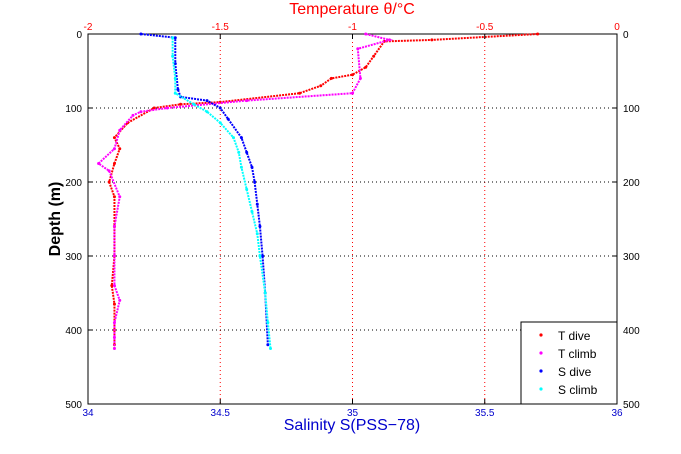  What do you see at coordinates (73, 331) in the screenshot?
I see `left-tick-label: 400` at bounding box center [73, 331].